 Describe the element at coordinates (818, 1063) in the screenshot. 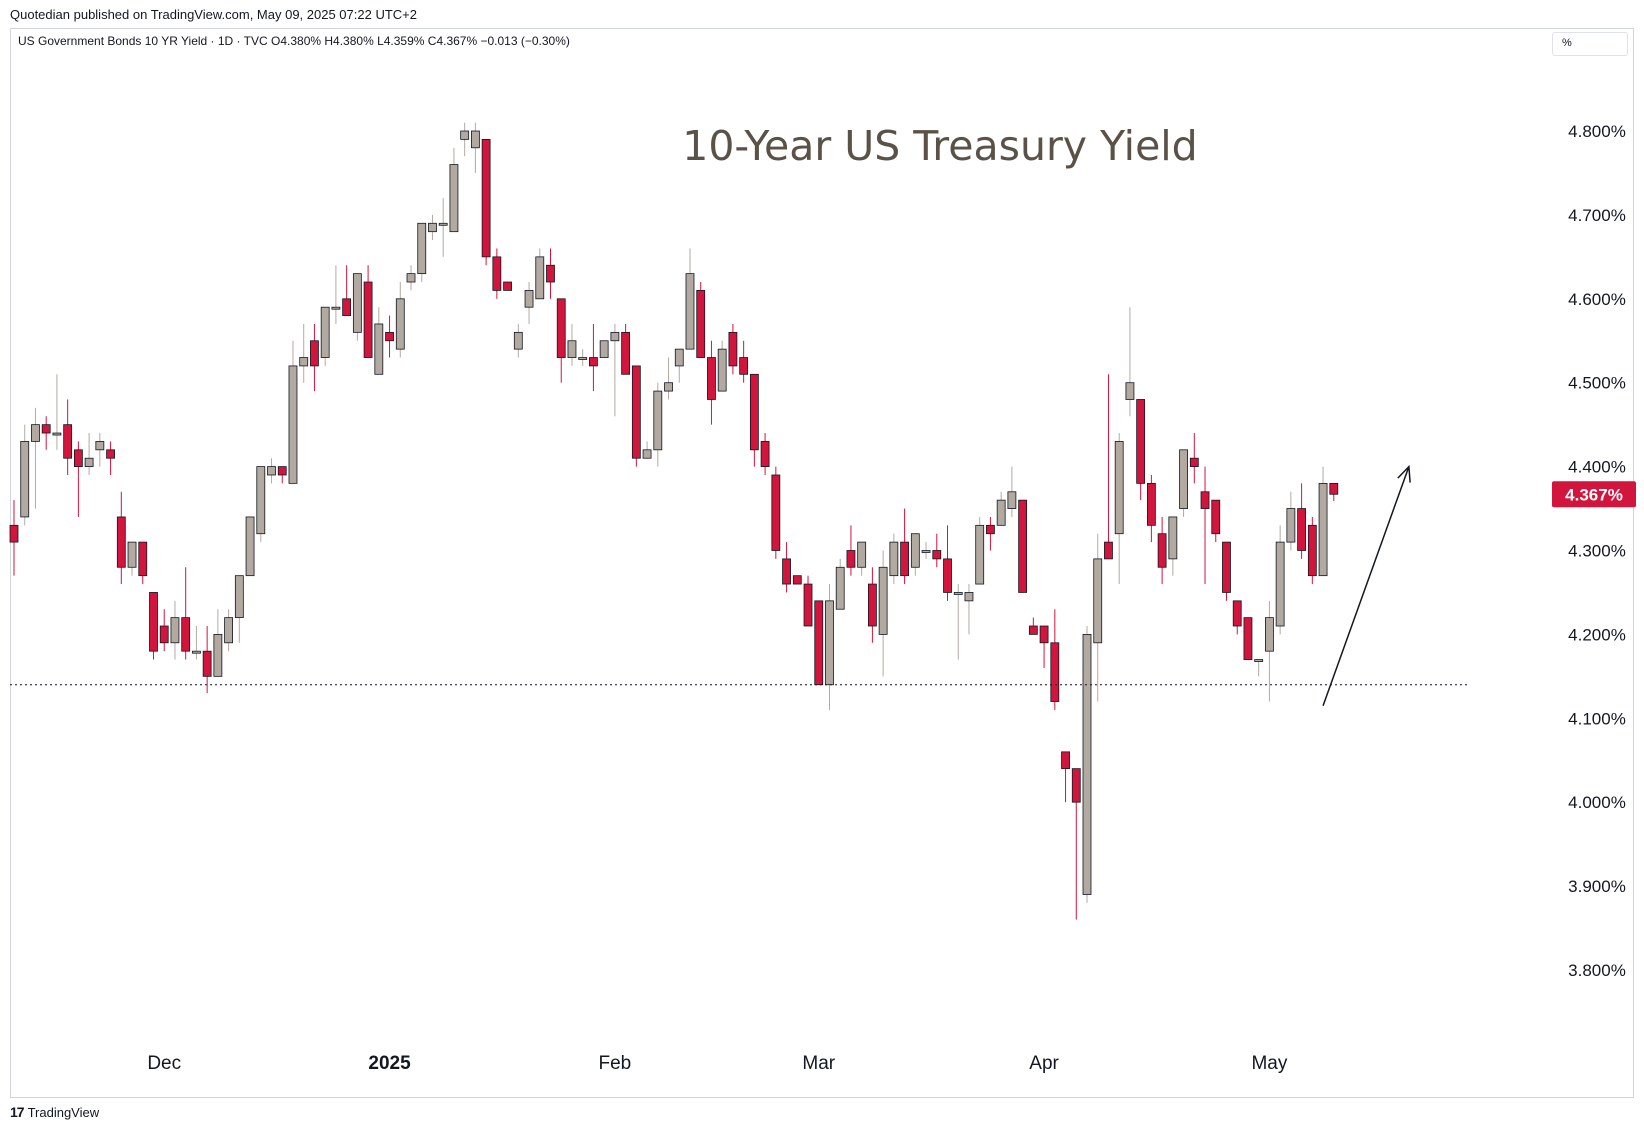

I see `x-tick-label: Mar` at that location.